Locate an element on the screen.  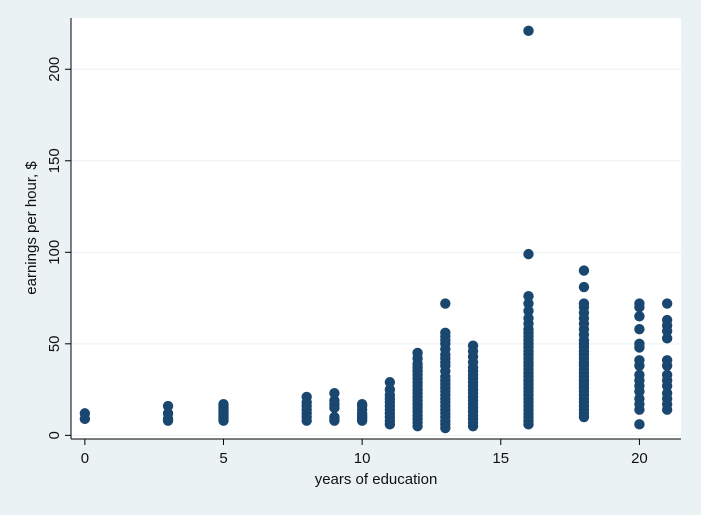
x-axis-label: years of education is located at coordinates (376, 479).